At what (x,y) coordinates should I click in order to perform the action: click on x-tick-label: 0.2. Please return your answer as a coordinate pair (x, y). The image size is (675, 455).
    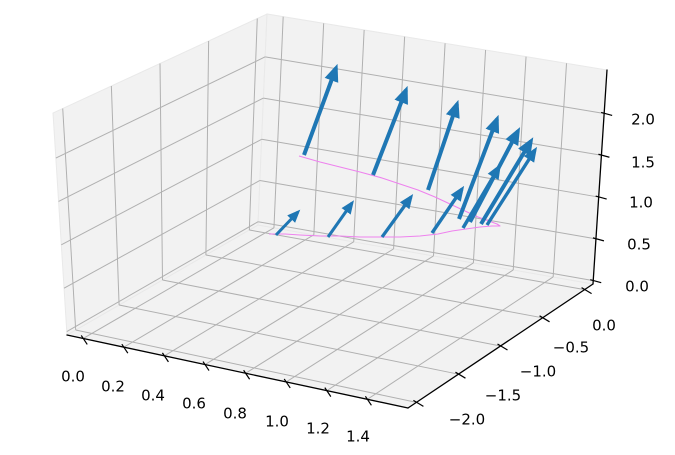
    Looking at the image, I should click on (113, 387).